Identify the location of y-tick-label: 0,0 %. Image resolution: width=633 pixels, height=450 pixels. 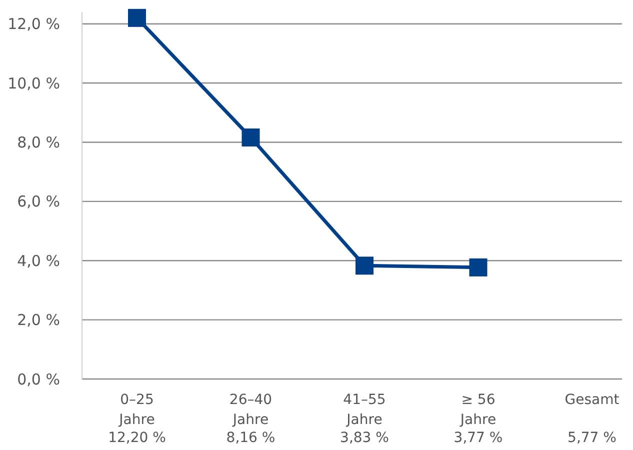
(38, 379).